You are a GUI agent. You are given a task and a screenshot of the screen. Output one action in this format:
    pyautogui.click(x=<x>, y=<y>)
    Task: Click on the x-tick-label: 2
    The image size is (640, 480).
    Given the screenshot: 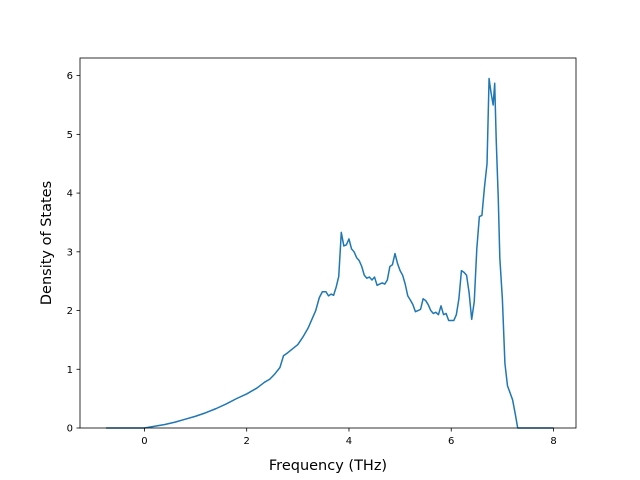 What is the action you would take?
    pyautogui.click(x=247, y=441)
    